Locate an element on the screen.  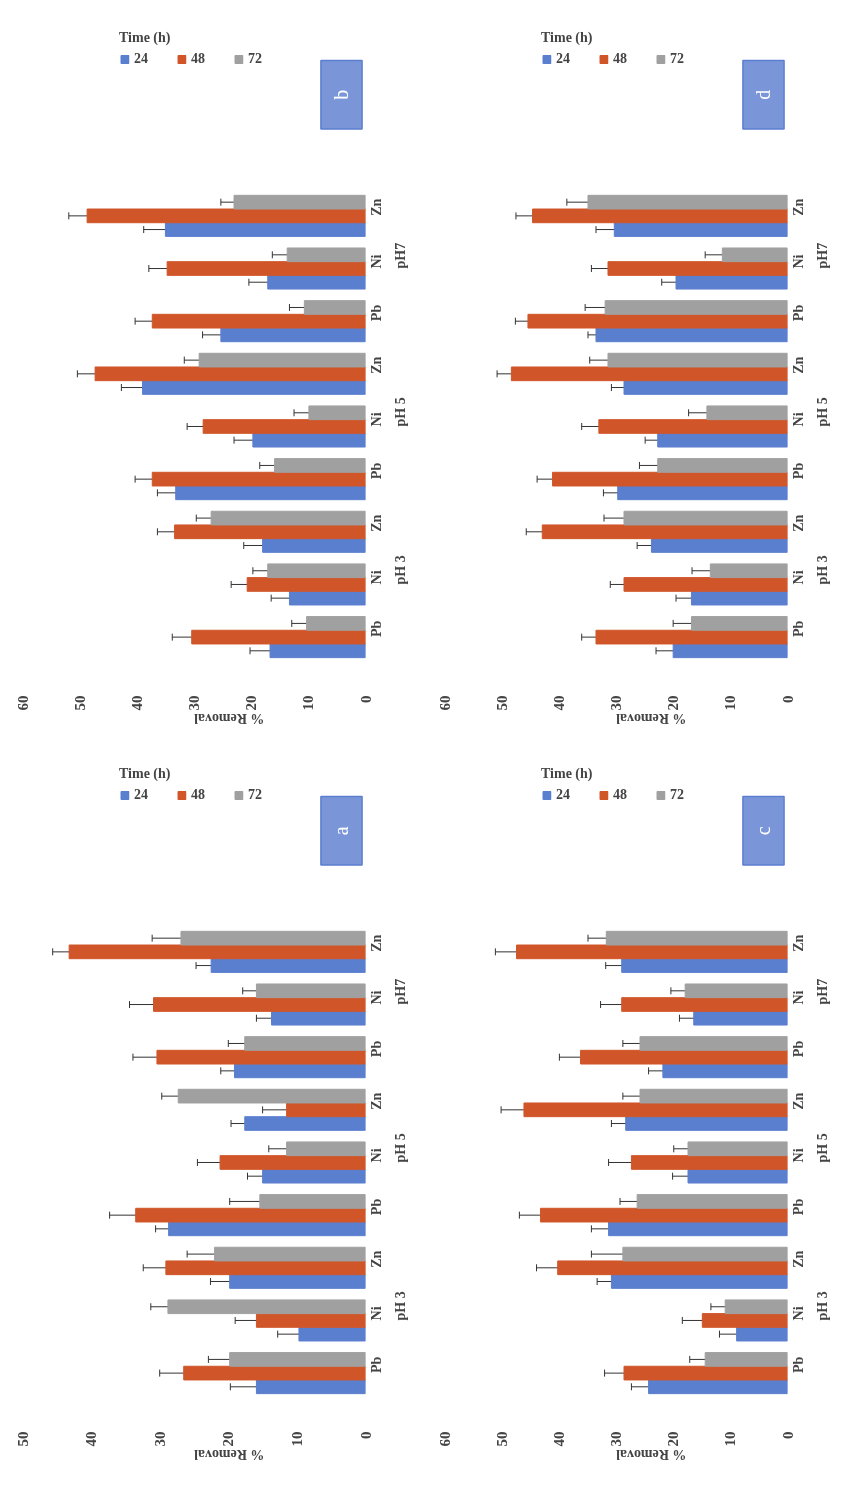
text: c is located at coordinates (763, 831).